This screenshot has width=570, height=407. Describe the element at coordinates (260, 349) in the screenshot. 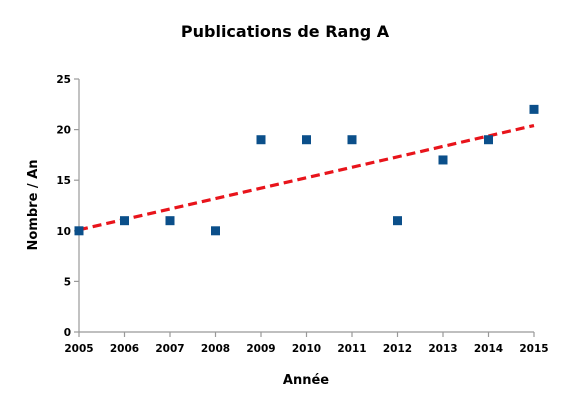

I see `x-tick-label: 2009` at that location.